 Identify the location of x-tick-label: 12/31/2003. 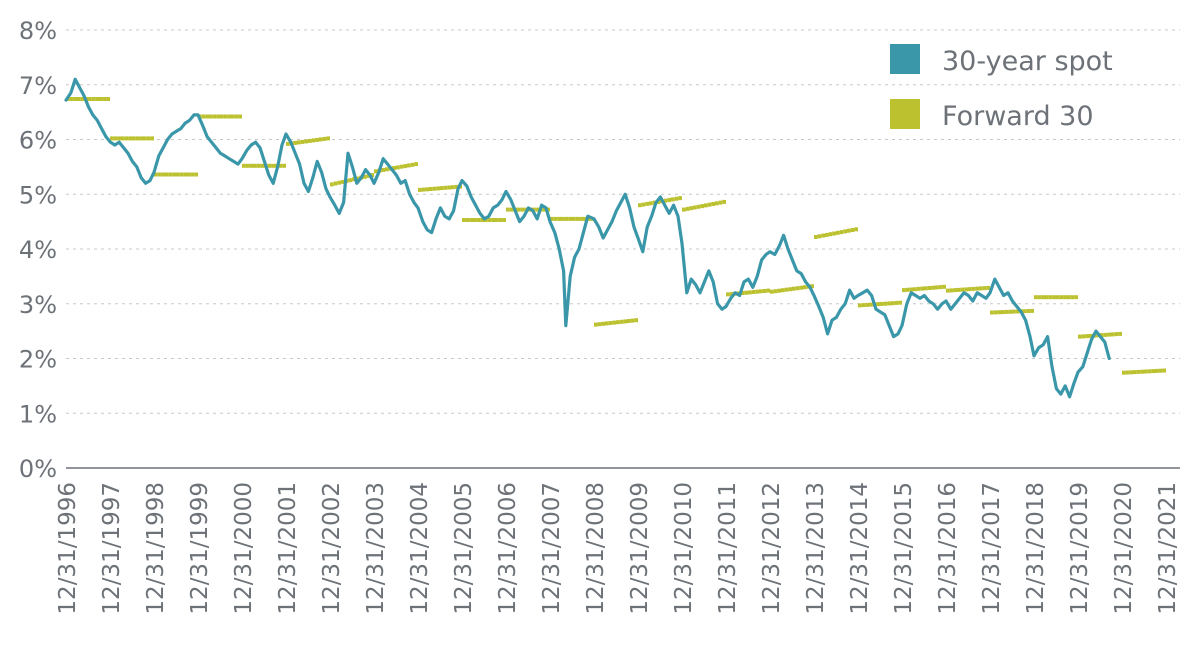
(376, 548).